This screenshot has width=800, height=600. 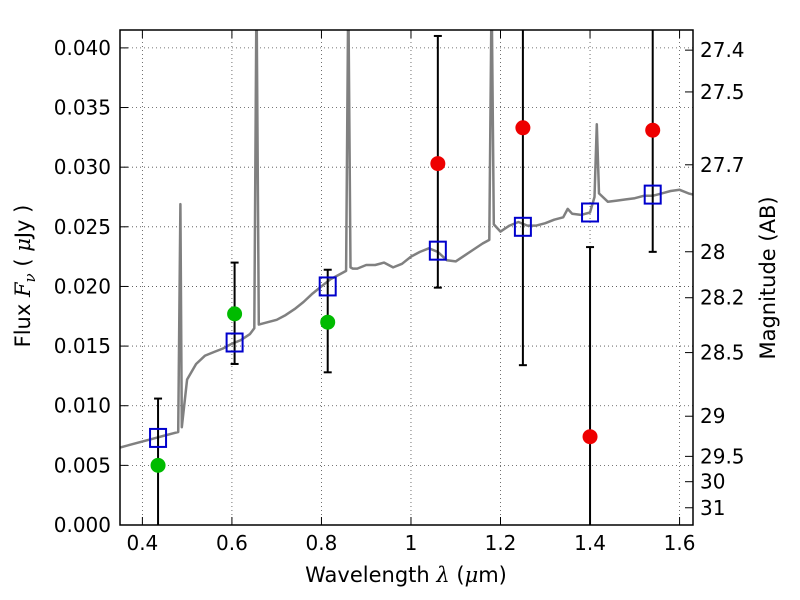 I want to click on mag-tick-label: 30, so click(x=712, y=482).